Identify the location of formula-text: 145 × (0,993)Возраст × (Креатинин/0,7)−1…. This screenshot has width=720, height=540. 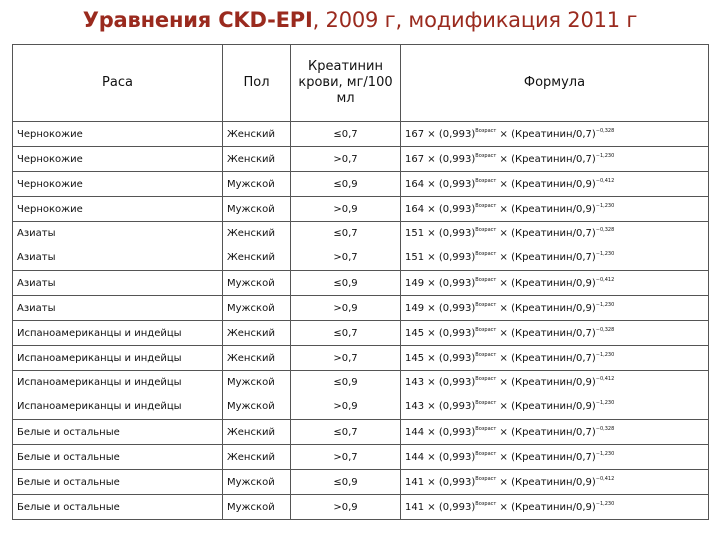
(509, 358).